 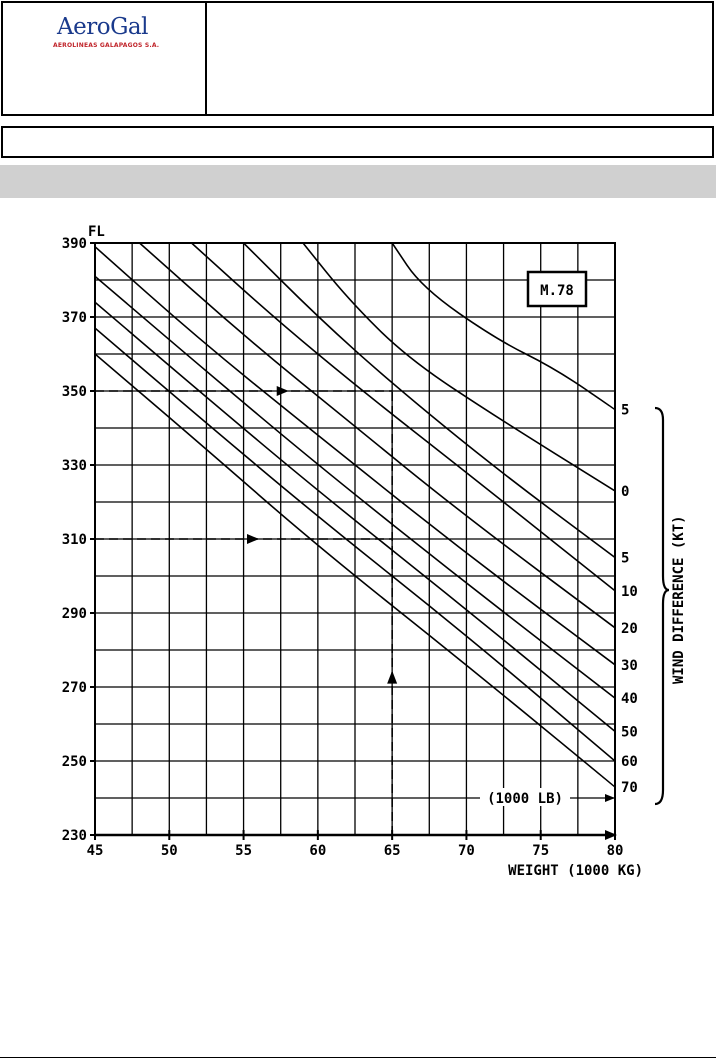 I want to click on wind-tick-label: 40, so click(x=629, y=699).